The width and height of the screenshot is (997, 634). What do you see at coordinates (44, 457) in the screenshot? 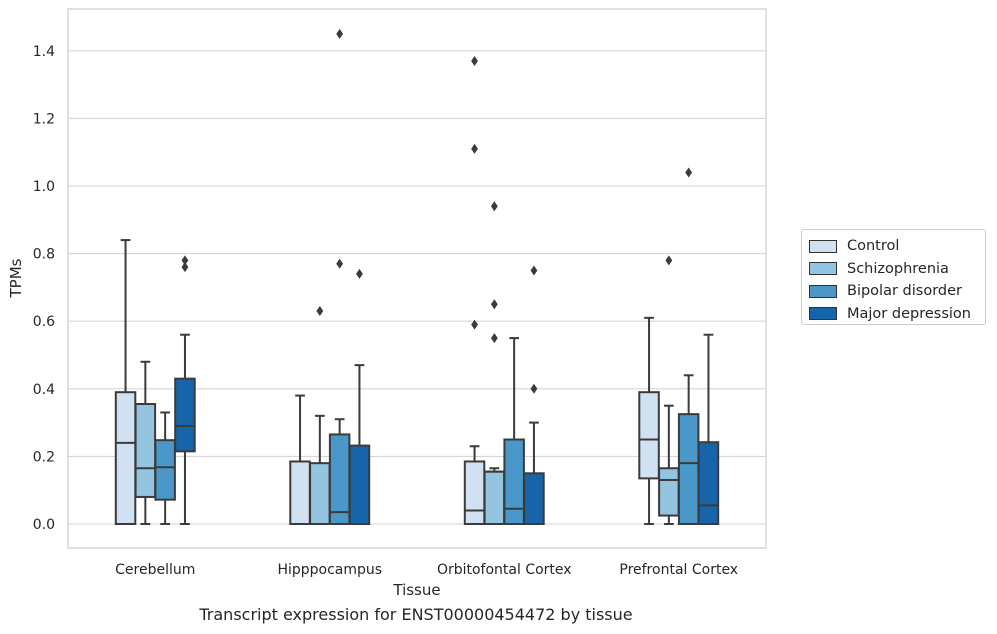
I see `y-tick-label: 0.2` at bounding box center [44, 457].